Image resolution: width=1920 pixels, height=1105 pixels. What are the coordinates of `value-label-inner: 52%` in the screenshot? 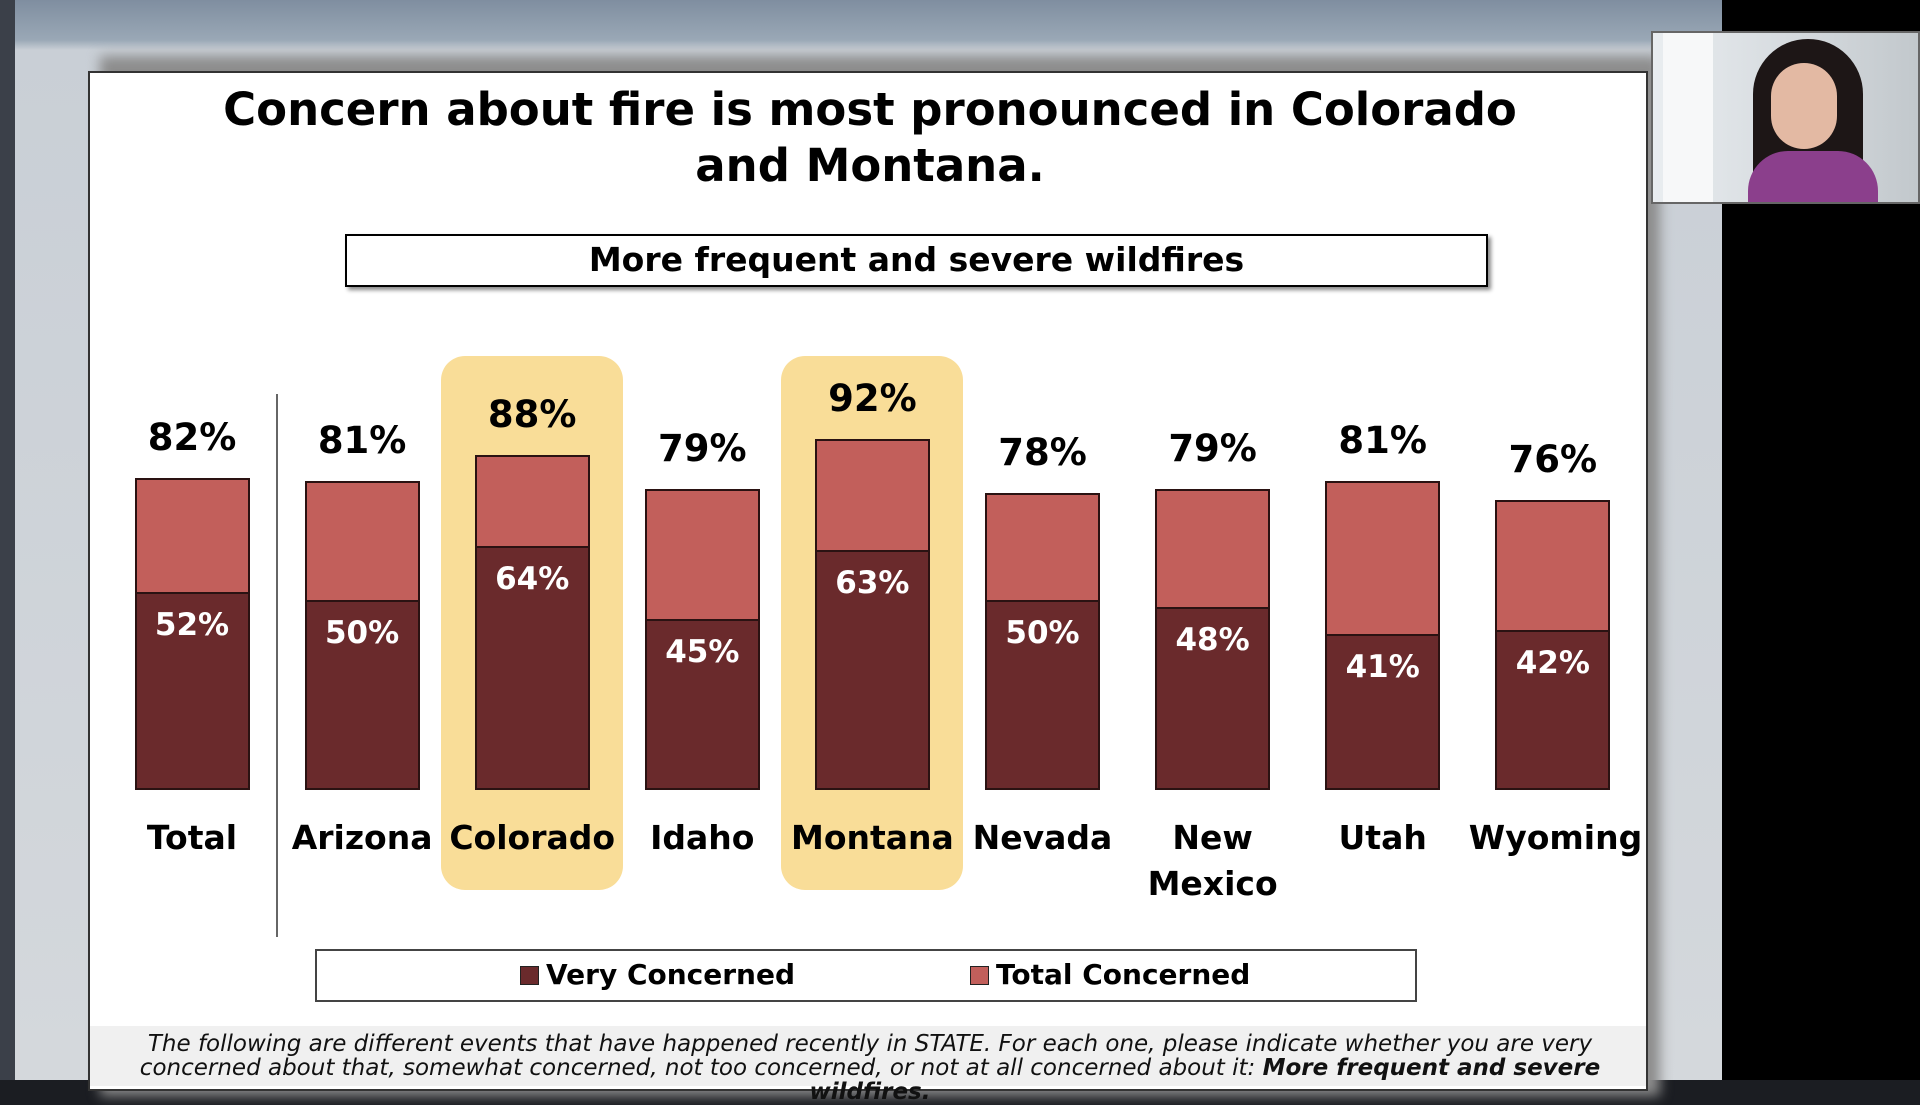 It's located at (192, 624).